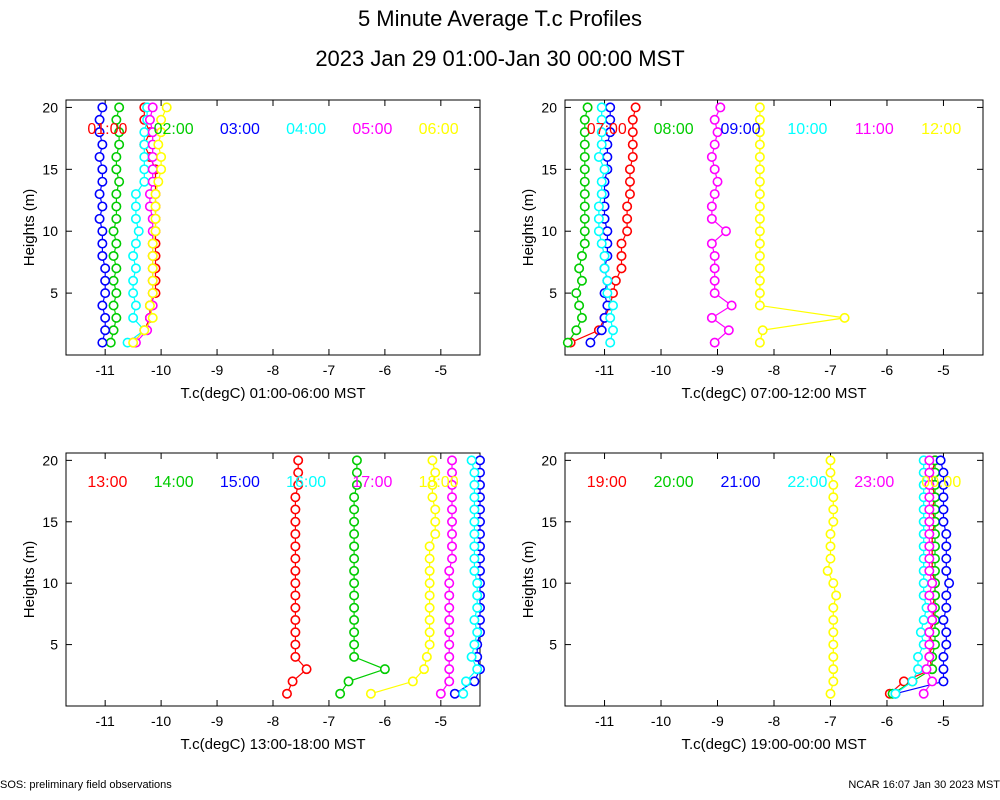 Image resolution: width=1000 pixels, height=800 pixels. Describe the element at coordinates (174, 129) in the screenshot. I see `legend-entry-02:00: 02:00` at that location.